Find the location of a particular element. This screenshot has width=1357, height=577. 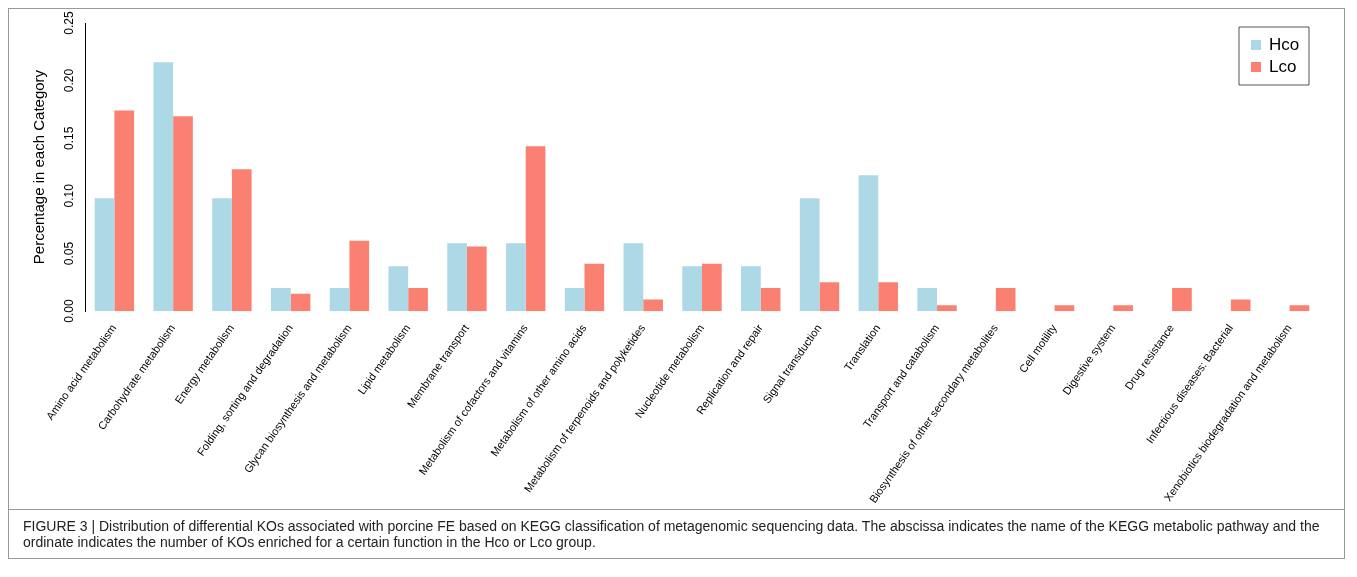

y-tick-label: 0.25 is located at coordinates (69, 23).